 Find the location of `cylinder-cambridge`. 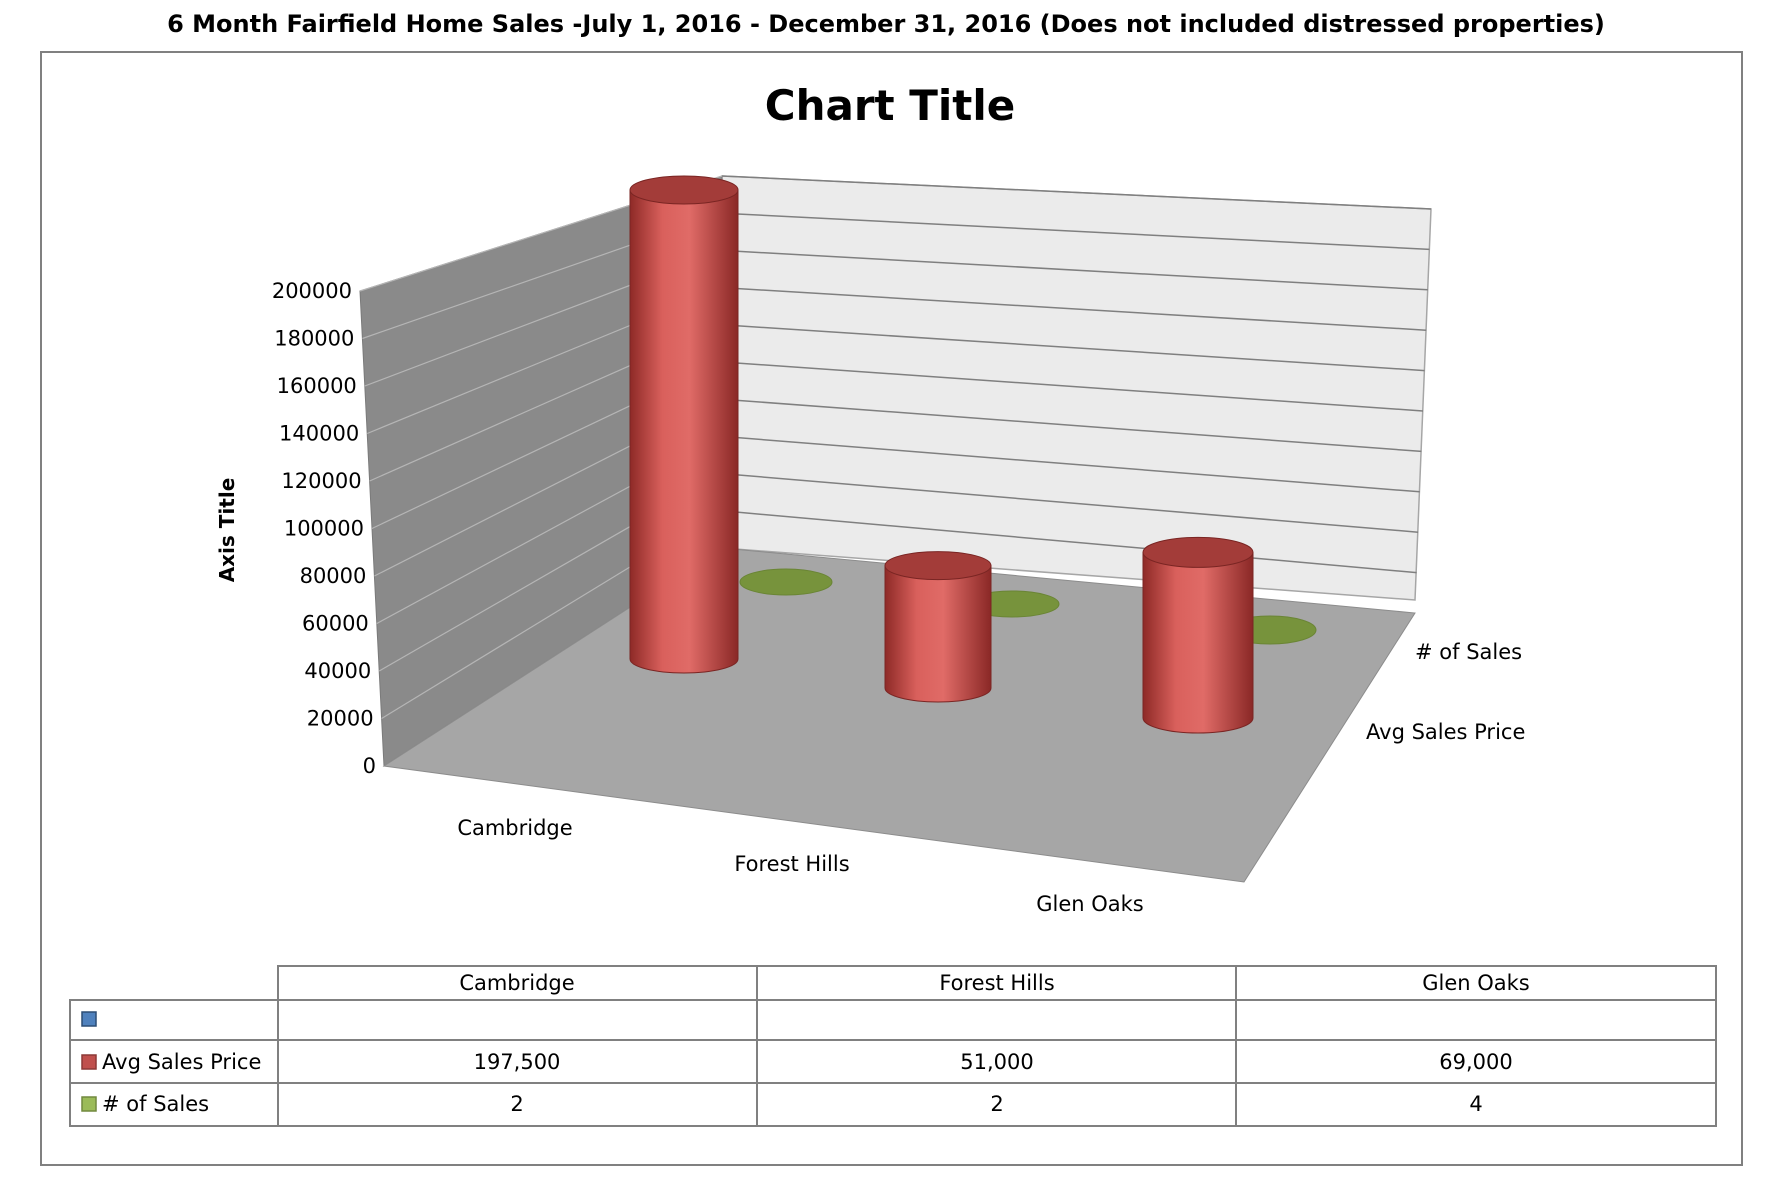

cylinder-cambridge is located at coordinates (684, 424).